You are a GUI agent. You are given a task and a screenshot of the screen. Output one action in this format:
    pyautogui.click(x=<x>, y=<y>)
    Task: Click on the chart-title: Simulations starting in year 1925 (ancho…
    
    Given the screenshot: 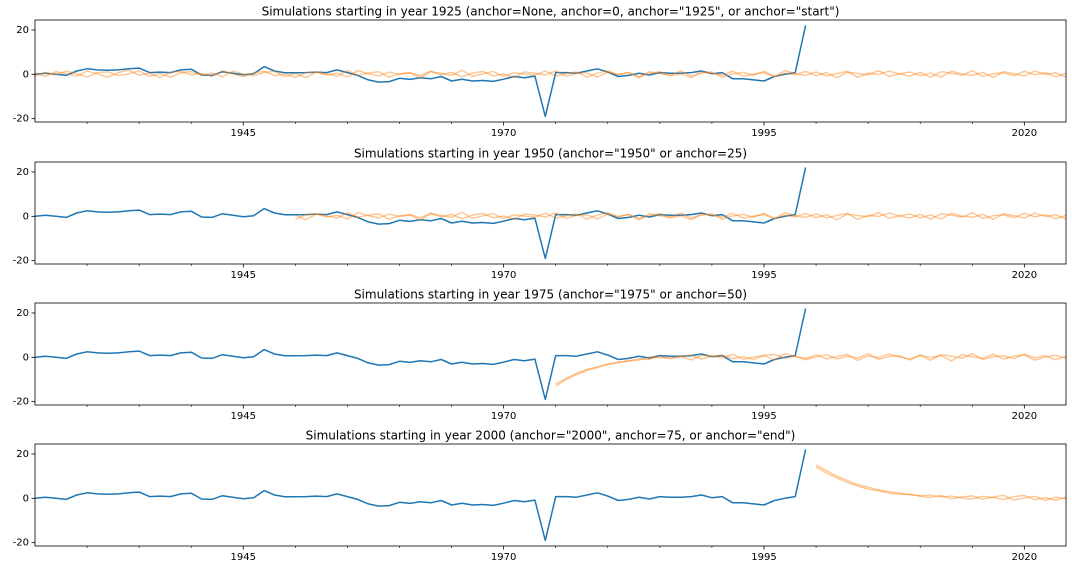 What is the action you would take?
    pyautogui.click(x=551, y=12)
    